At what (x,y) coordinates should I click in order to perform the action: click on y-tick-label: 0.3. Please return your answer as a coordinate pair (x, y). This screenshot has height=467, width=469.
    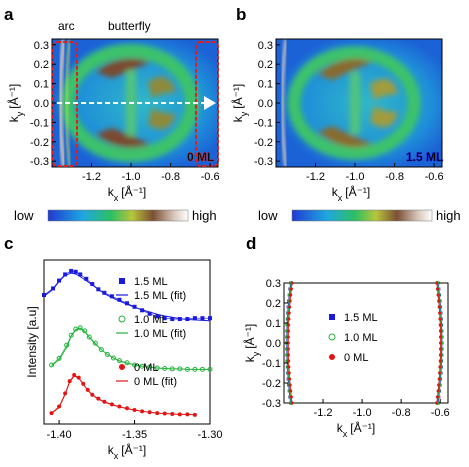
    Looking at the image, I should click on (265, 46).